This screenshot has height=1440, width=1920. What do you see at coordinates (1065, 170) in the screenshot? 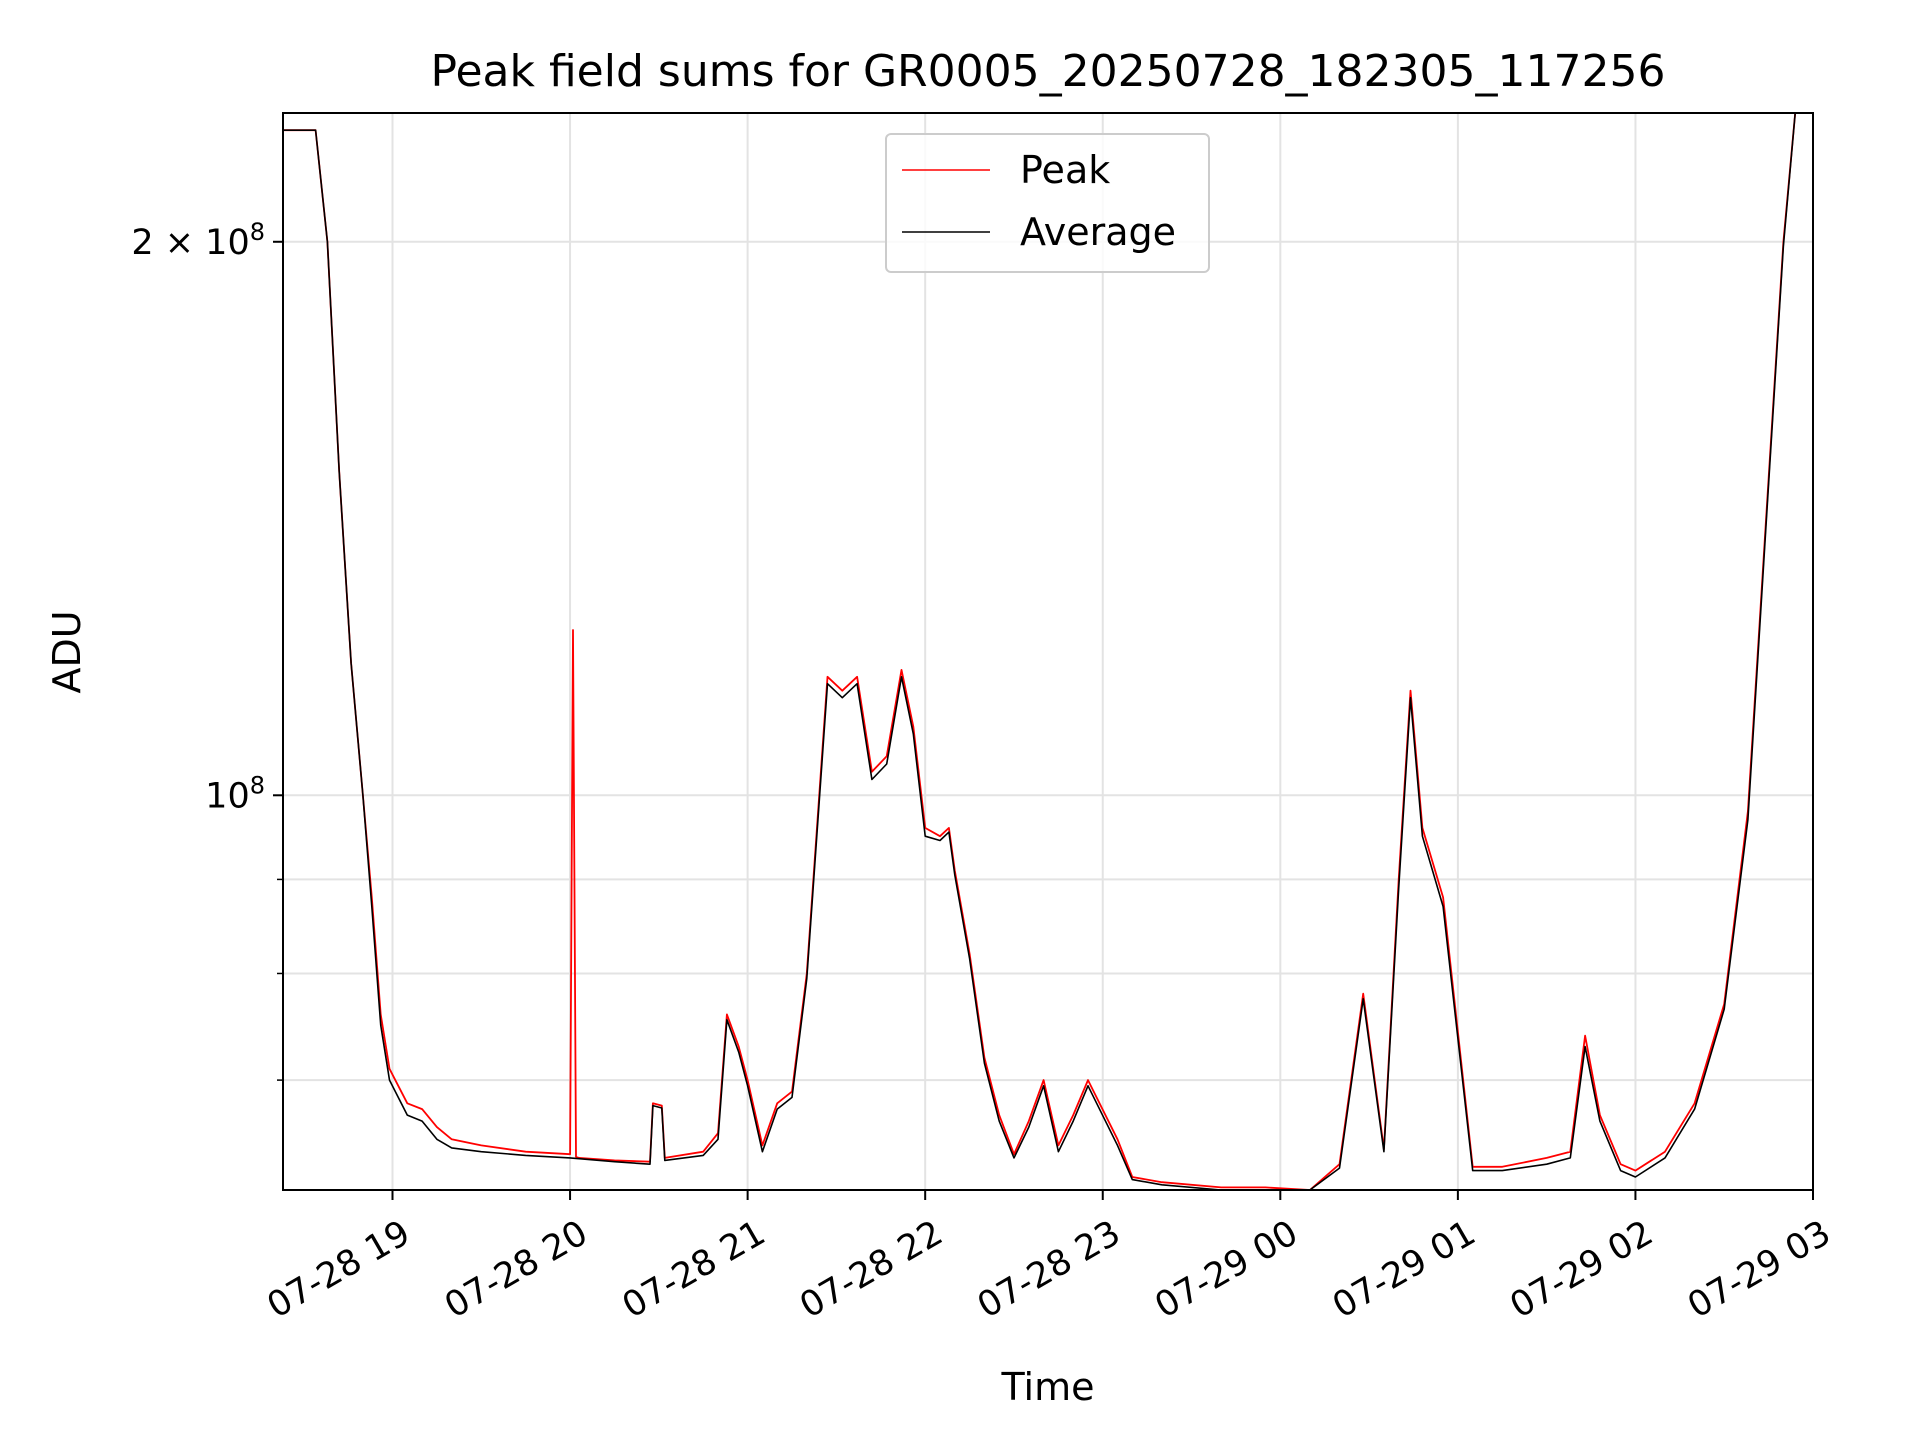
I see `legend-peak-label: Peak` at bounding box center [1065, 170].